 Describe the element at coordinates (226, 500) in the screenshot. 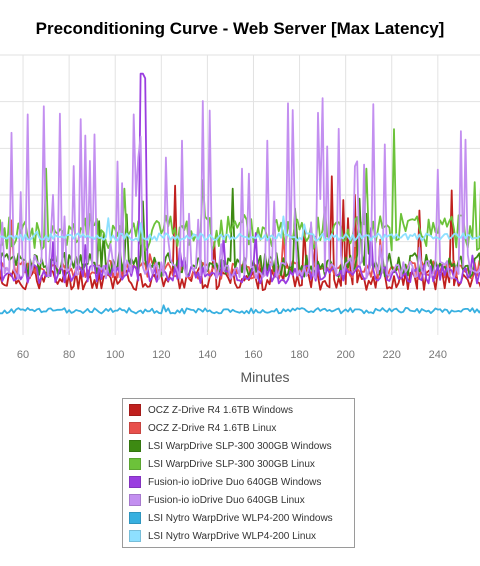

I see `legend-label: Fusion-io ioDrive Duo 640GB Linux` at that location.